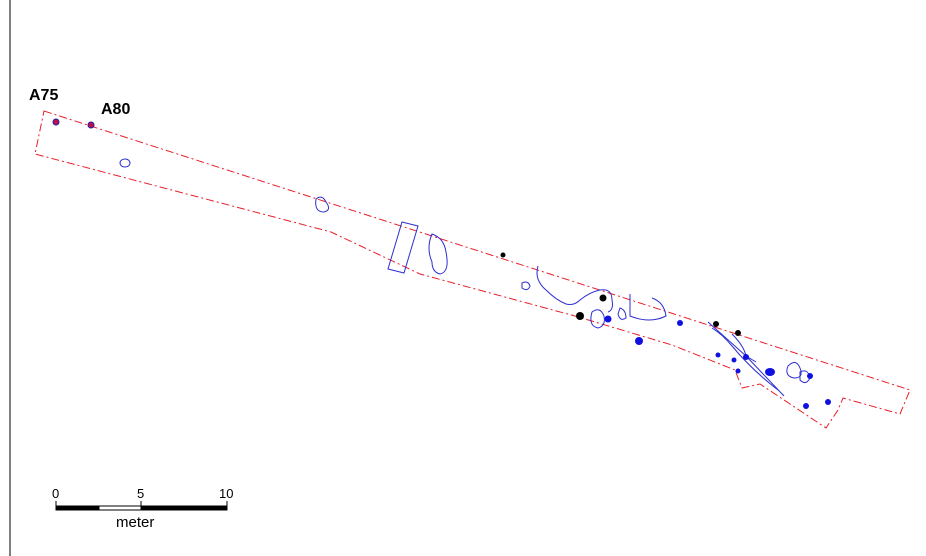  I want to click on scalebar-label-0: 0, so click(55, 493).